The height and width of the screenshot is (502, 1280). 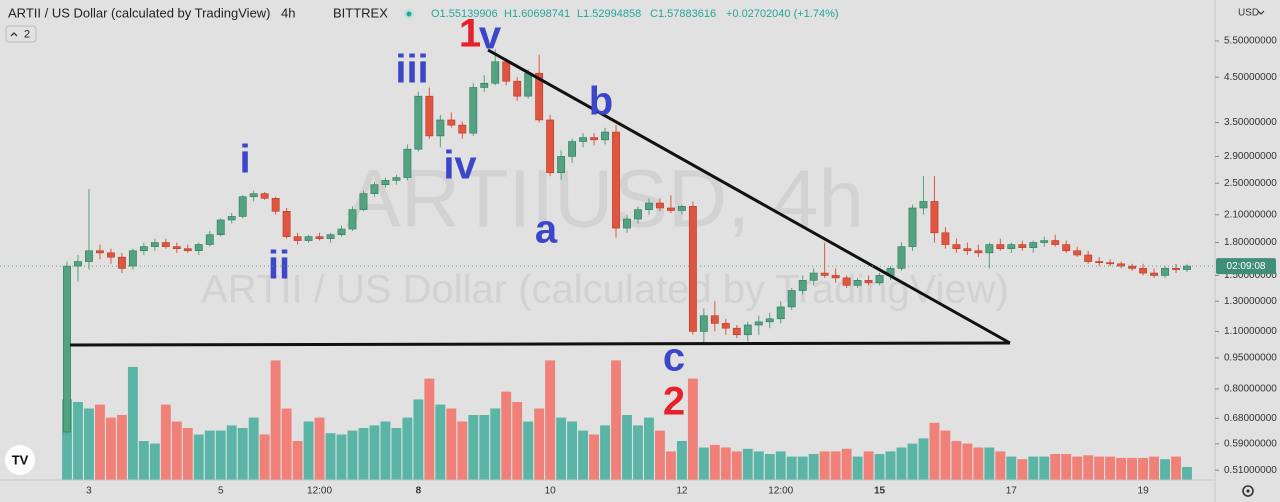 I want to click on logo-circle, so click(x=20, y=460).